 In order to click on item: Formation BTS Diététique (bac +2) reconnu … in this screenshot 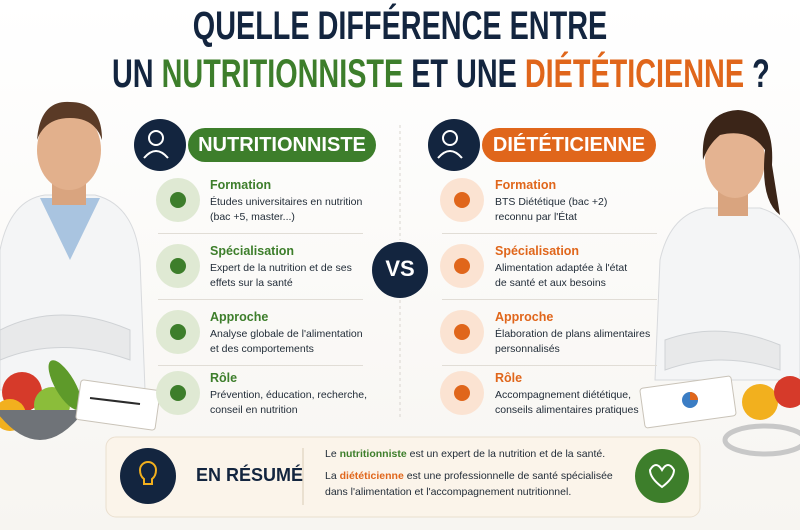, I will do `click(551, 201)`.